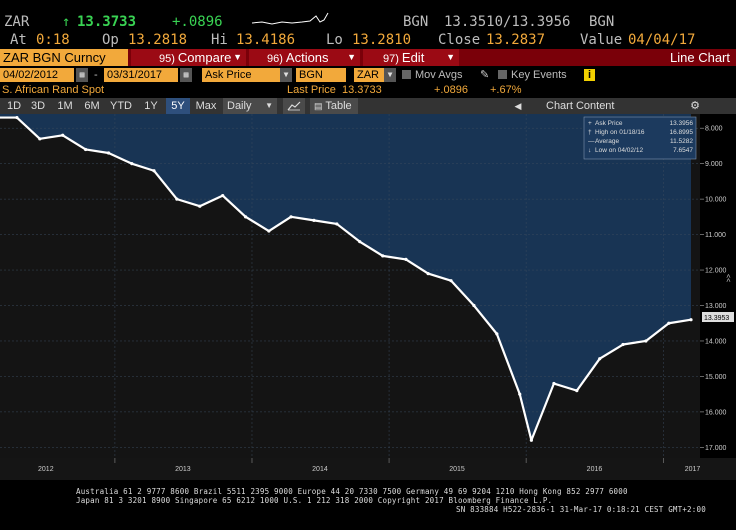  I want to click on range-1y: 1Y, so click(151, 106).